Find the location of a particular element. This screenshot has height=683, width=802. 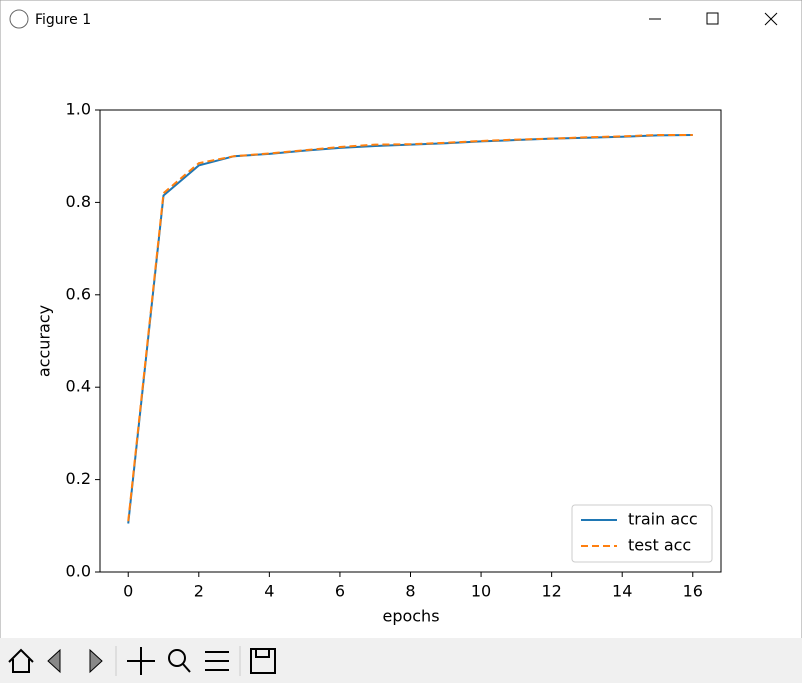

y-tick-label: 0.2 is located at coordinates (78, 478).